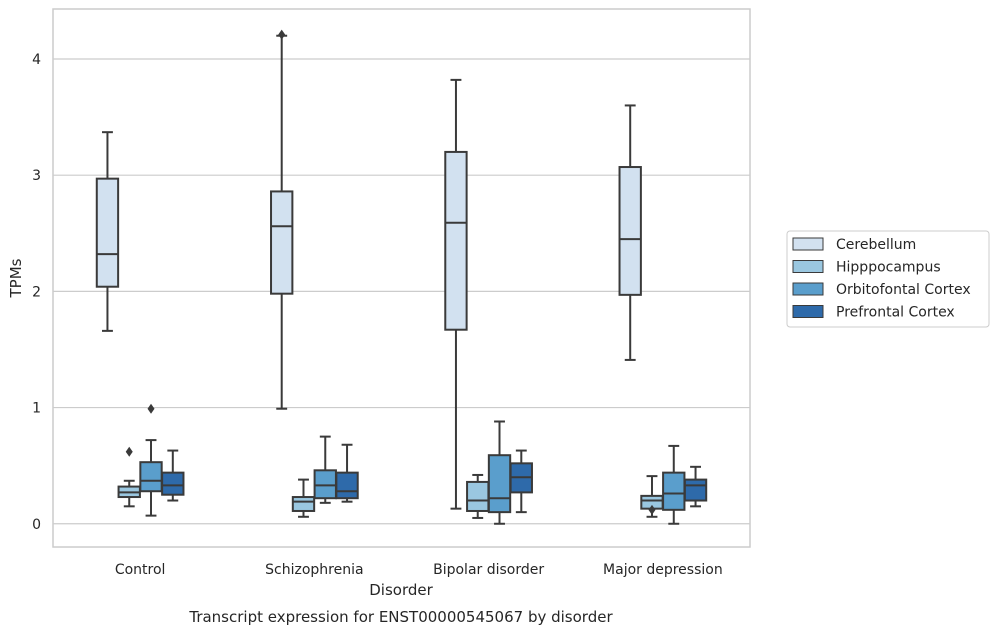 The image size is (999, 638). Describe the element at coordinates (888, 268) in the screenshot. I see `legend-label: Hipppocampus` at that location.